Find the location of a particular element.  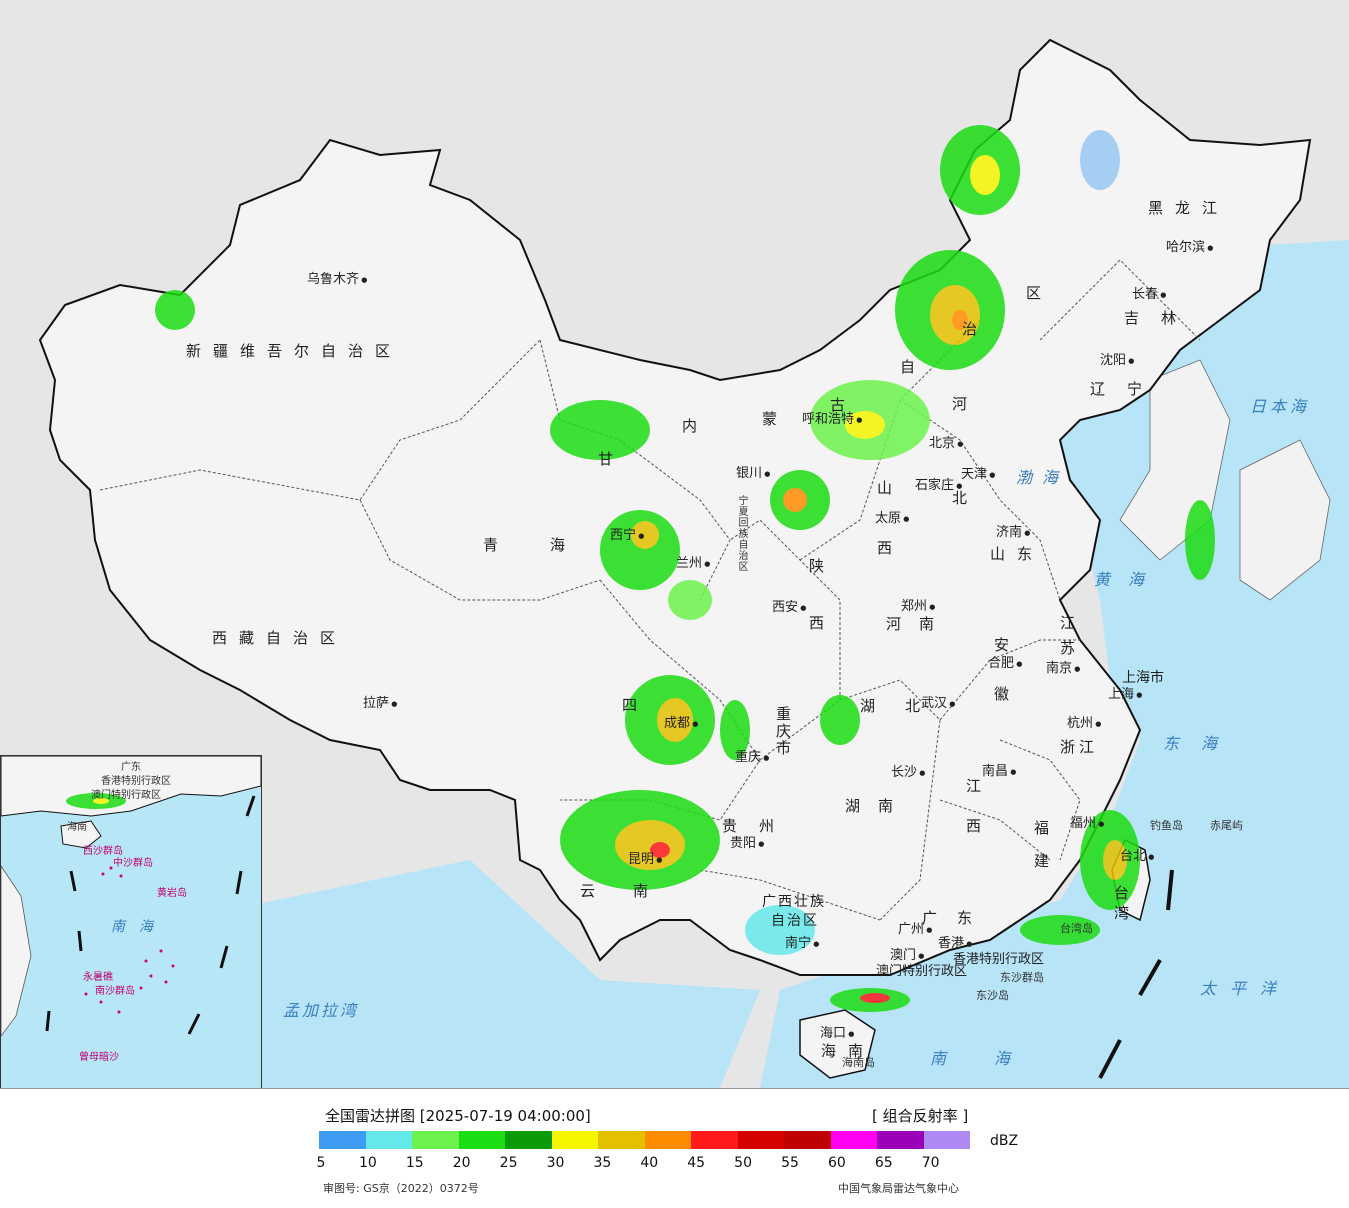

region-neimeng-4: 自 is located at coordinates (914, 367).